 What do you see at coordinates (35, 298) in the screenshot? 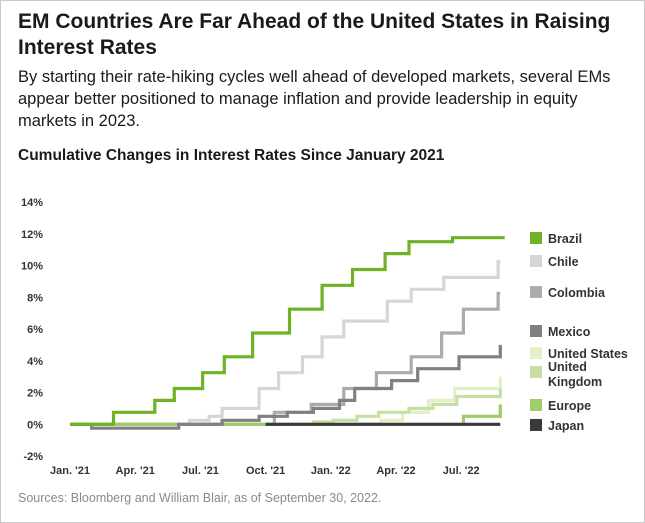
I see `y-tick-label: 8%` at bounding box center [35, 298].